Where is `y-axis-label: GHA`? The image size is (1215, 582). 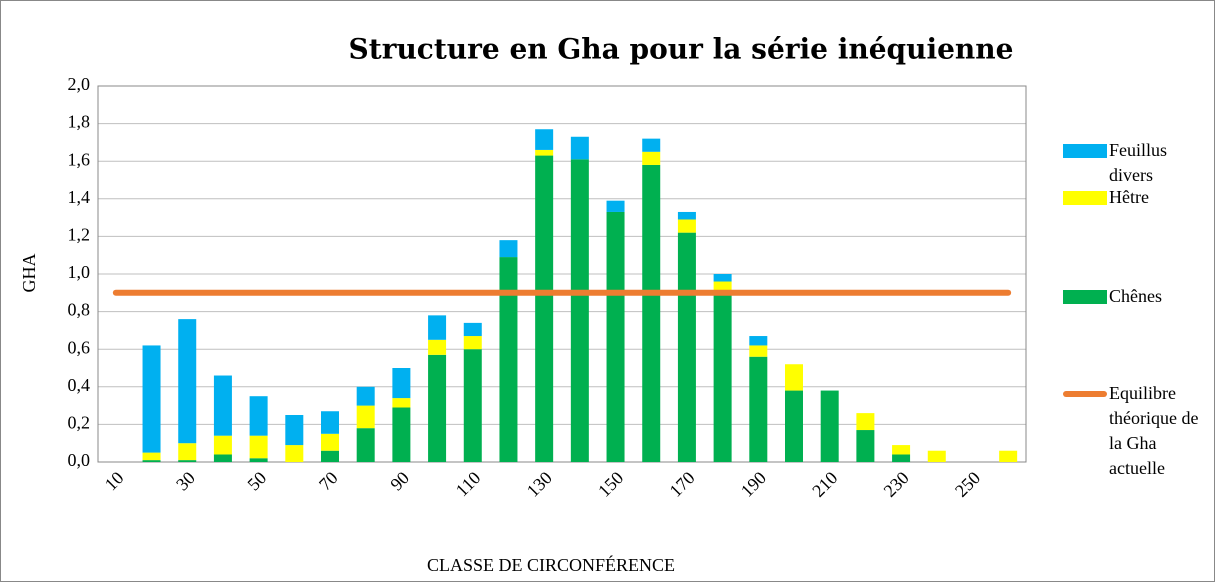 y-axis-label: GHA is located at coordinates (29, 273).